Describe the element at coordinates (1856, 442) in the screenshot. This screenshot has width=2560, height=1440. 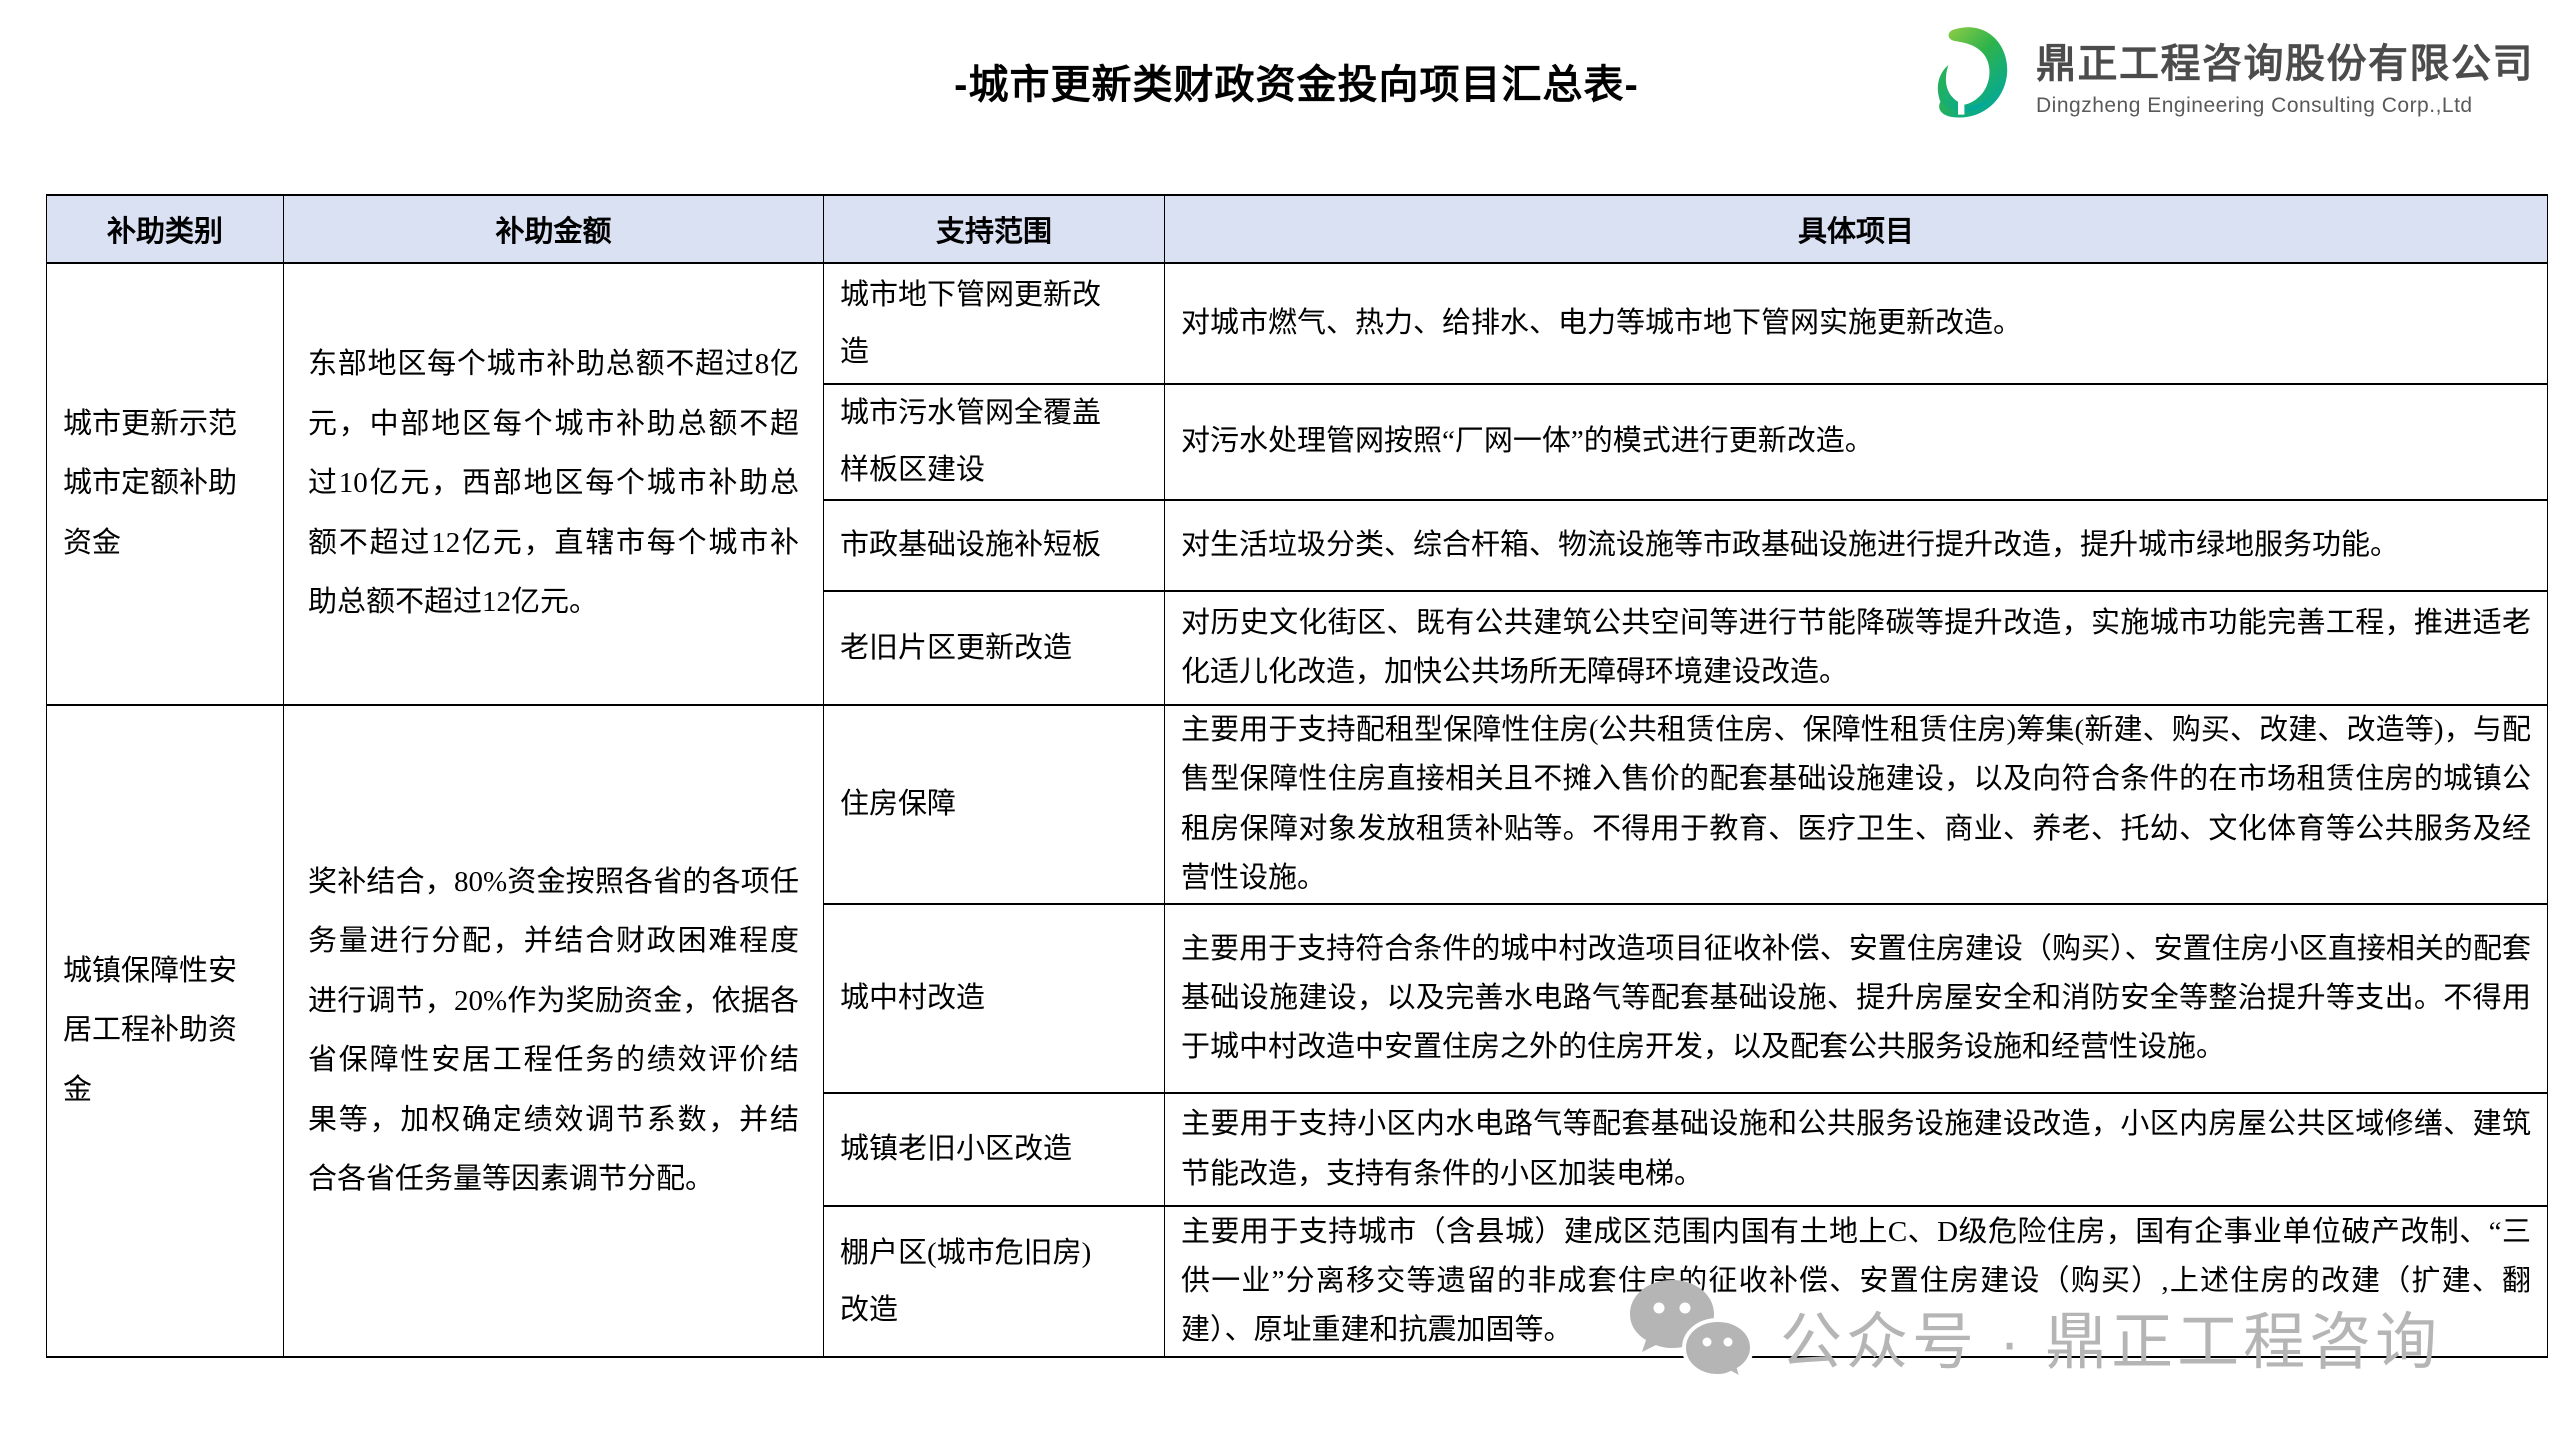
I see `detail-sewage-network: 对污水处理管网按照“厂网一体”的模式进行更新改造。` at that location.